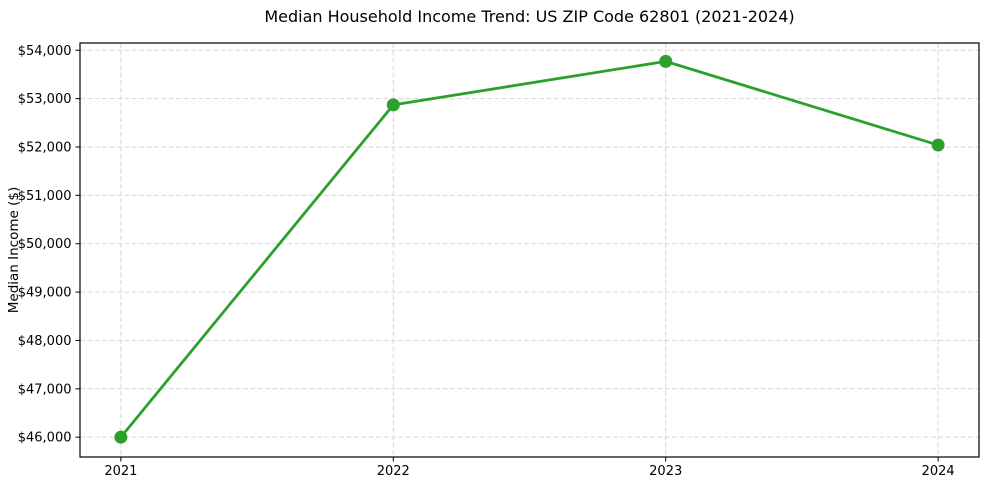 The width and height of the screenshot is (989, 490). What do you see at coordinates (45, 293) in the screenshot?
I see `y-tick-label: $49,000` at bounding box center [45, 293].